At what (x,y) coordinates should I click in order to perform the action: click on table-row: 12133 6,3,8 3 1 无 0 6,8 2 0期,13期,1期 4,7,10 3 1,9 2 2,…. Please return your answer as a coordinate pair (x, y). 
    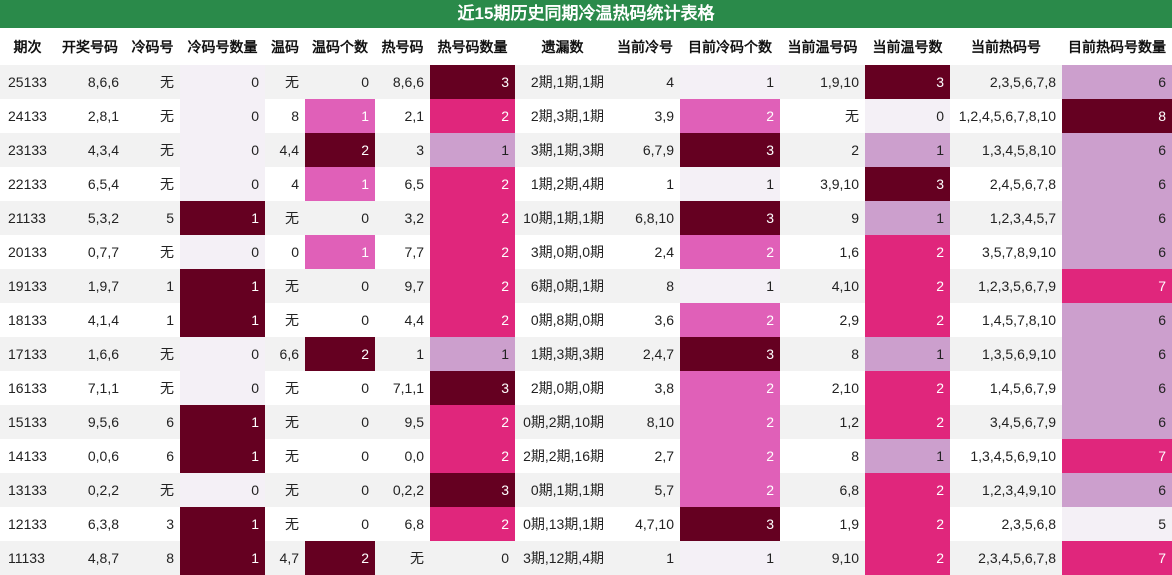
    Looking at the image, I should click on (586, 524).